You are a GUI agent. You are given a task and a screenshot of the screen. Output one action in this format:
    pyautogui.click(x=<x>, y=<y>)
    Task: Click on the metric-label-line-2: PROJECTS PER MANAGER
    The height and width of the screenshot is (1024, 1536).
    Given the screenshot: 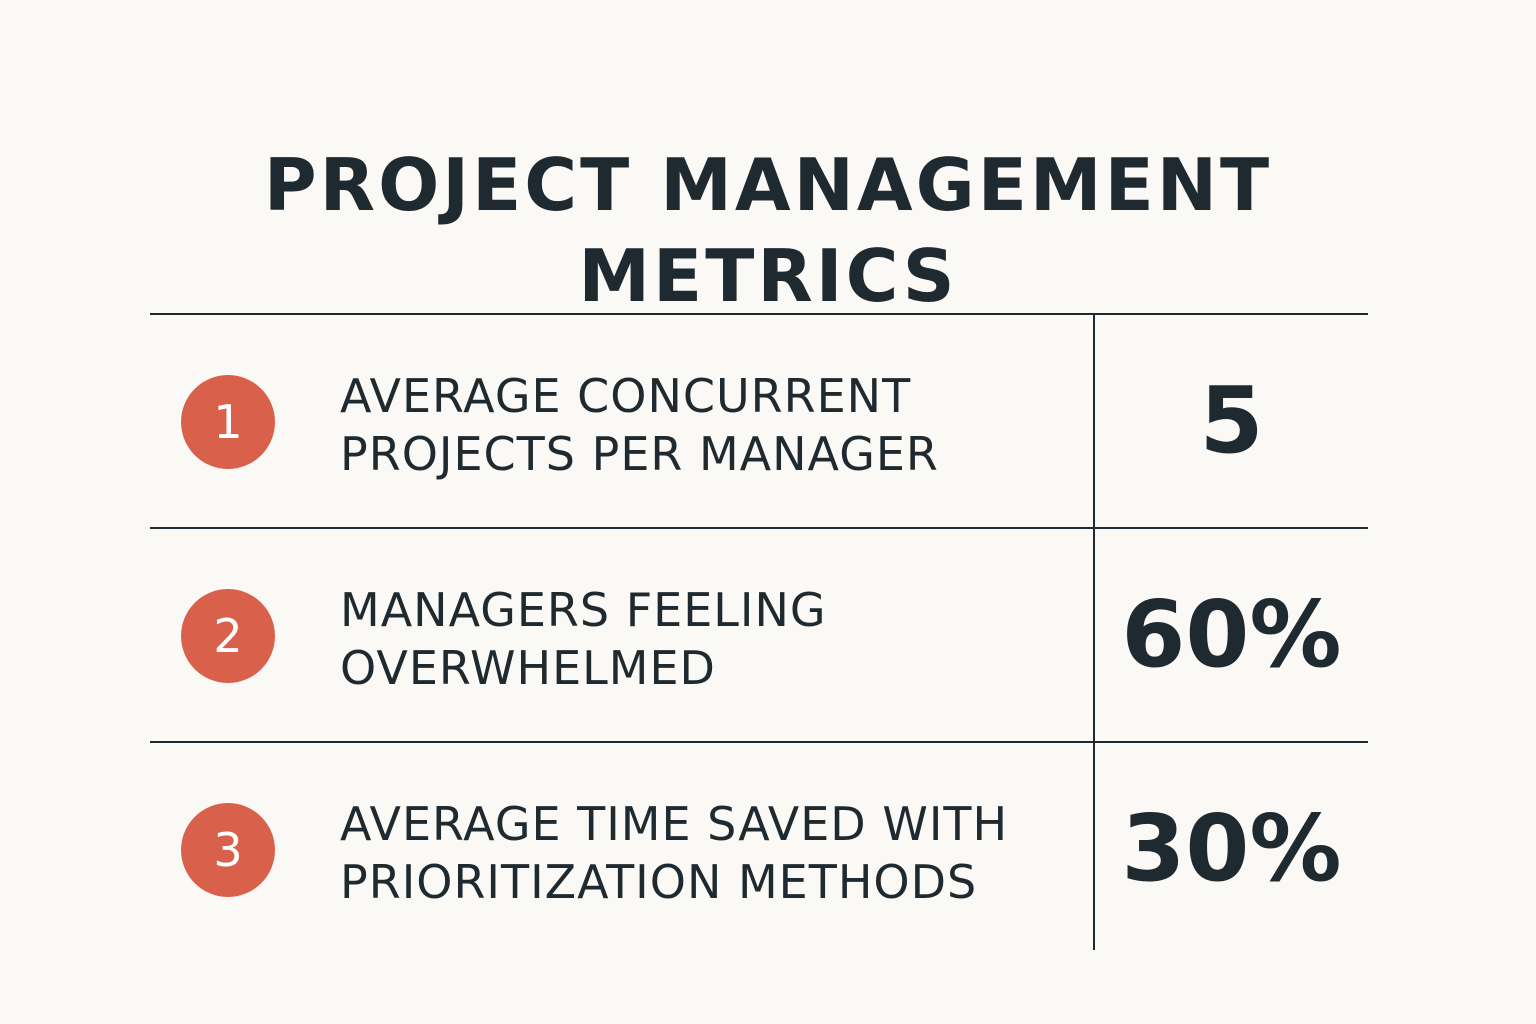 What is the action you would take?
    pyautogui.click(x=639, y=454)
    